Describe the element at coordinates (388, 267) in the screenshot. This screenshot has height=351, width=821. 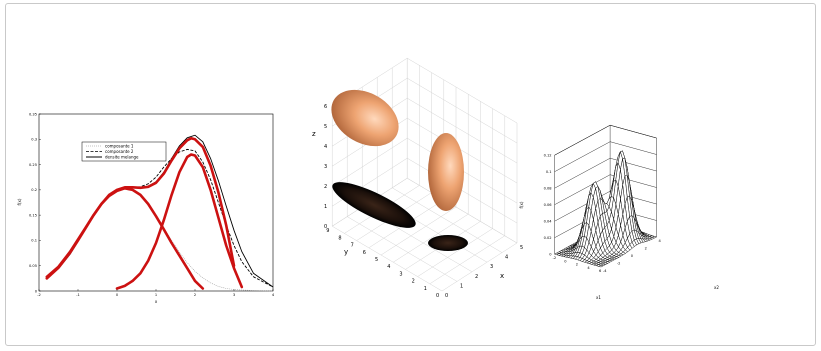
I see `y-tick-label: 4` at that location.